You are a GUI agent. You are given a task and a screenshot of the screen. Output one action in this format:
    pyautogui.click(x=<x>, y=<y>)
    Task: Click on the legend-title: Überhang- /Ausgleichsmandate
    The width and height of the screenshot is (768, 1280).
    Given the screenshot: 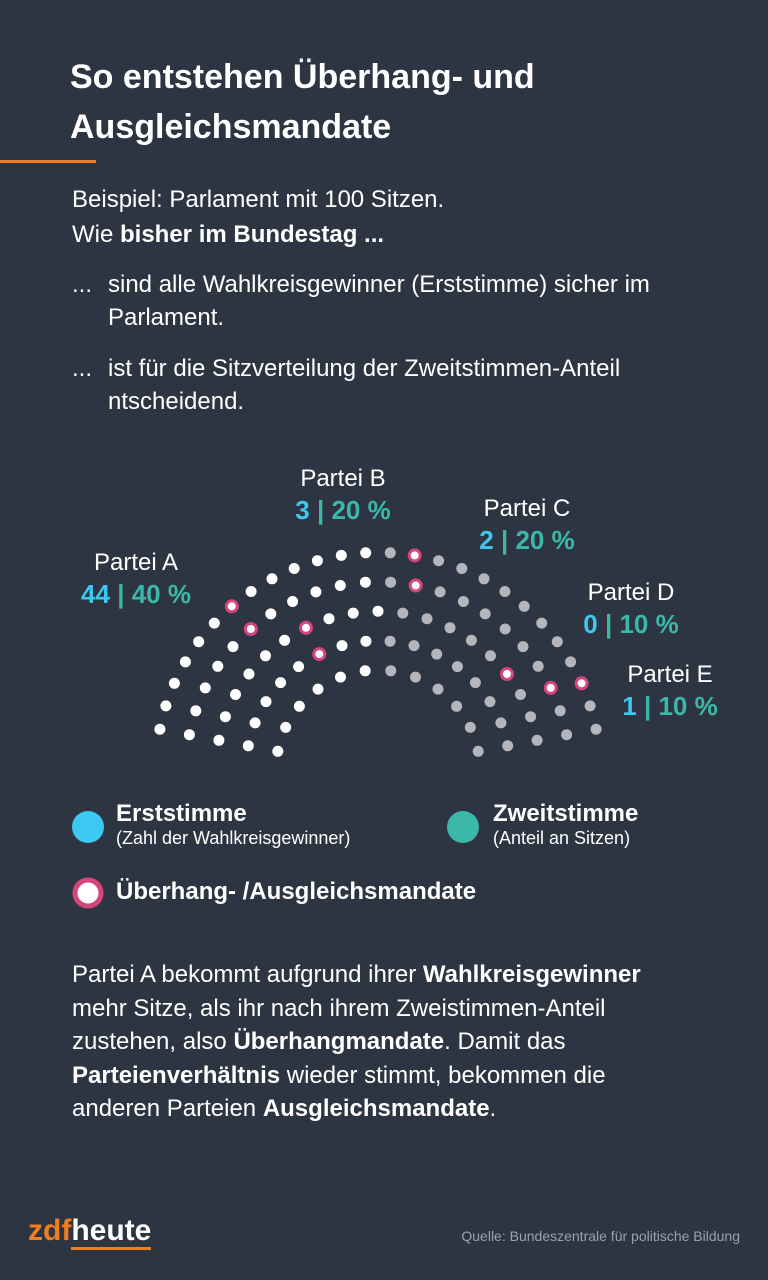 What is the action you would take?
    pyautogui.click(x=296, y=891)
    